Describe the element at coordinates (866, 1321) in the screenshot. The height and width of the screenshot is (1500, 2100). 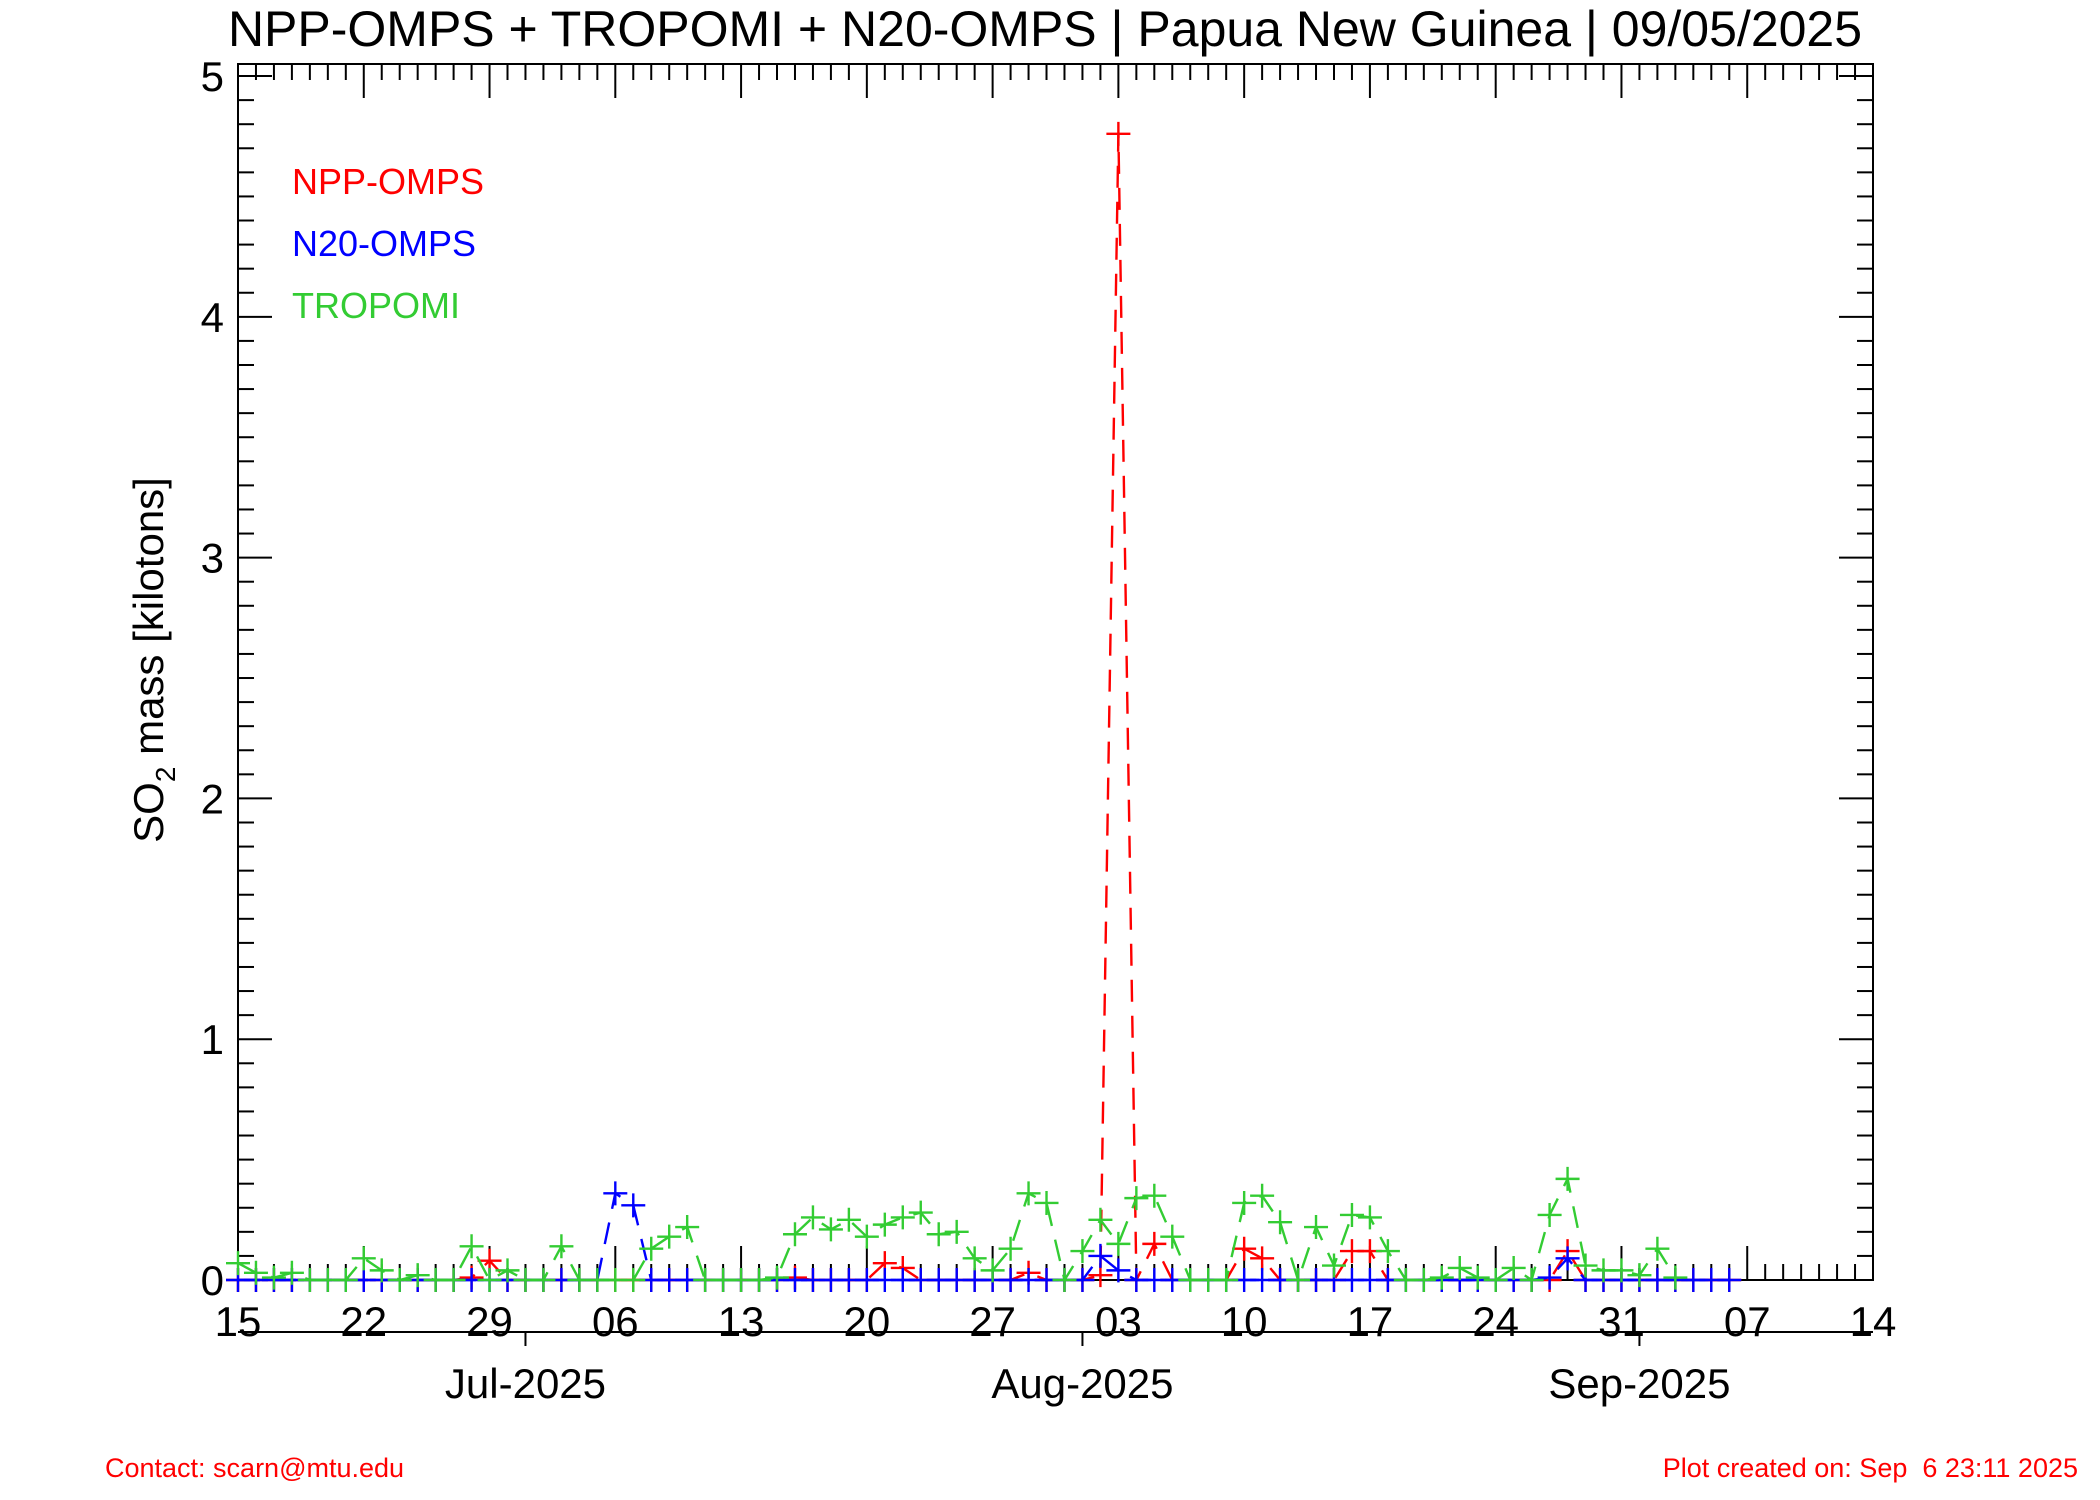
I see `x-tick-label: 20` at that location.